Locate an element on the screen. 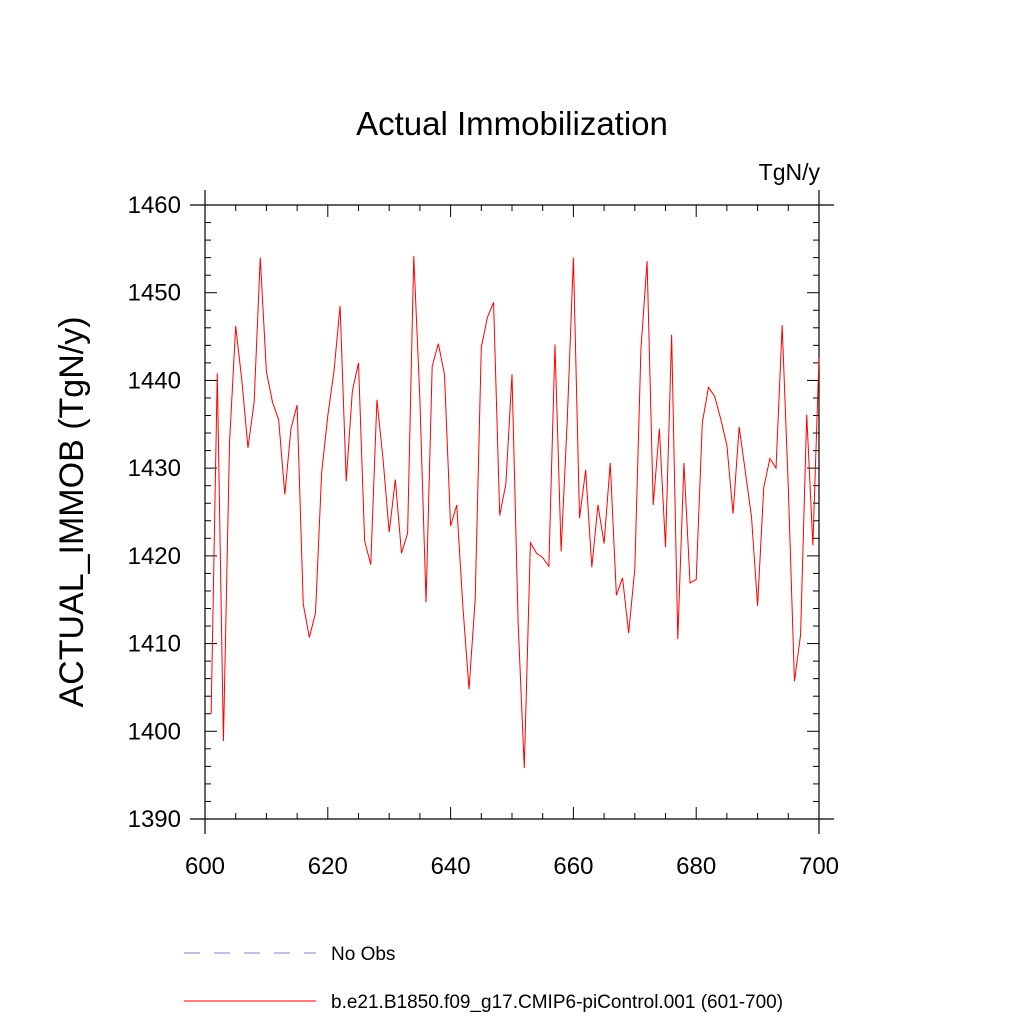  y-tick-label: 1410 is located at coordinates (154, 644).